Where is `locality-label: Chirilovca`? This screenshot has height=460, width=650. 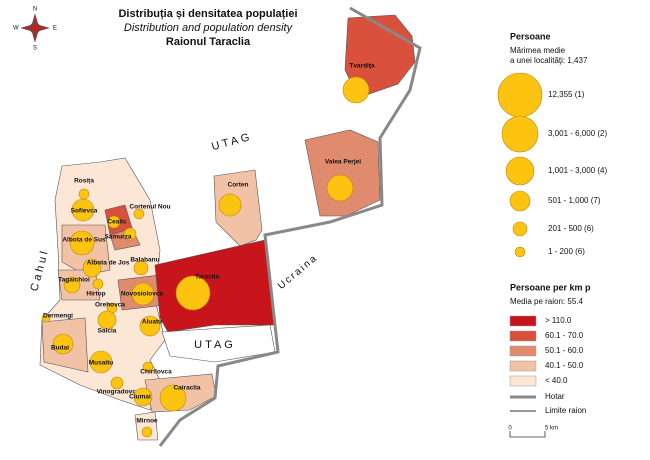
locality-label: Chirilovca is located at coordinates (156, 372).